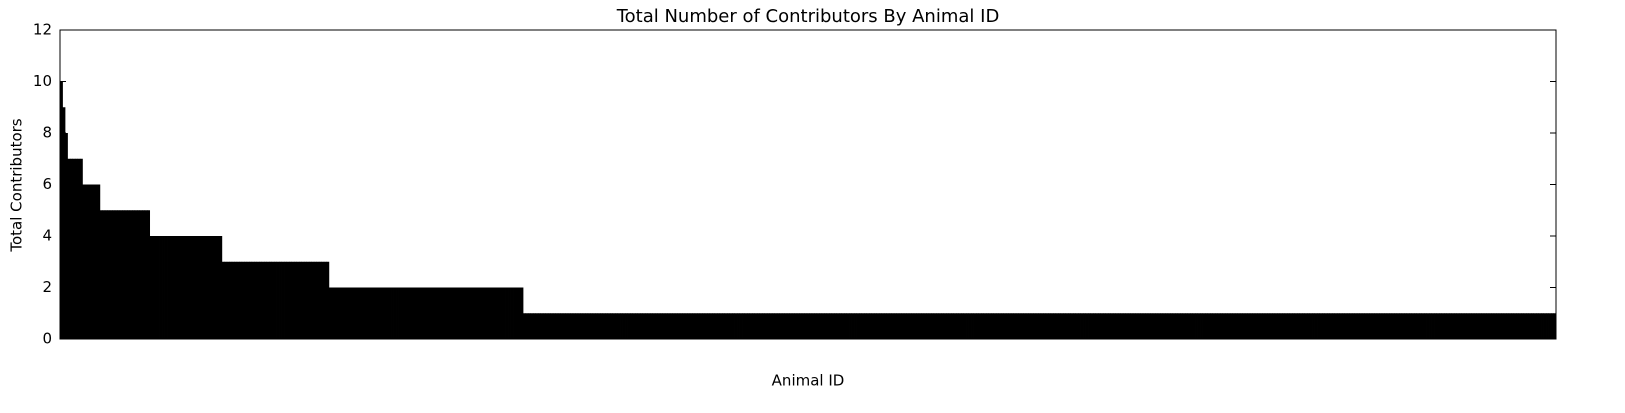 The width and height of the screenshot is (1625, 413). I want to click on y-tick-label: 0, so click(47, 339).